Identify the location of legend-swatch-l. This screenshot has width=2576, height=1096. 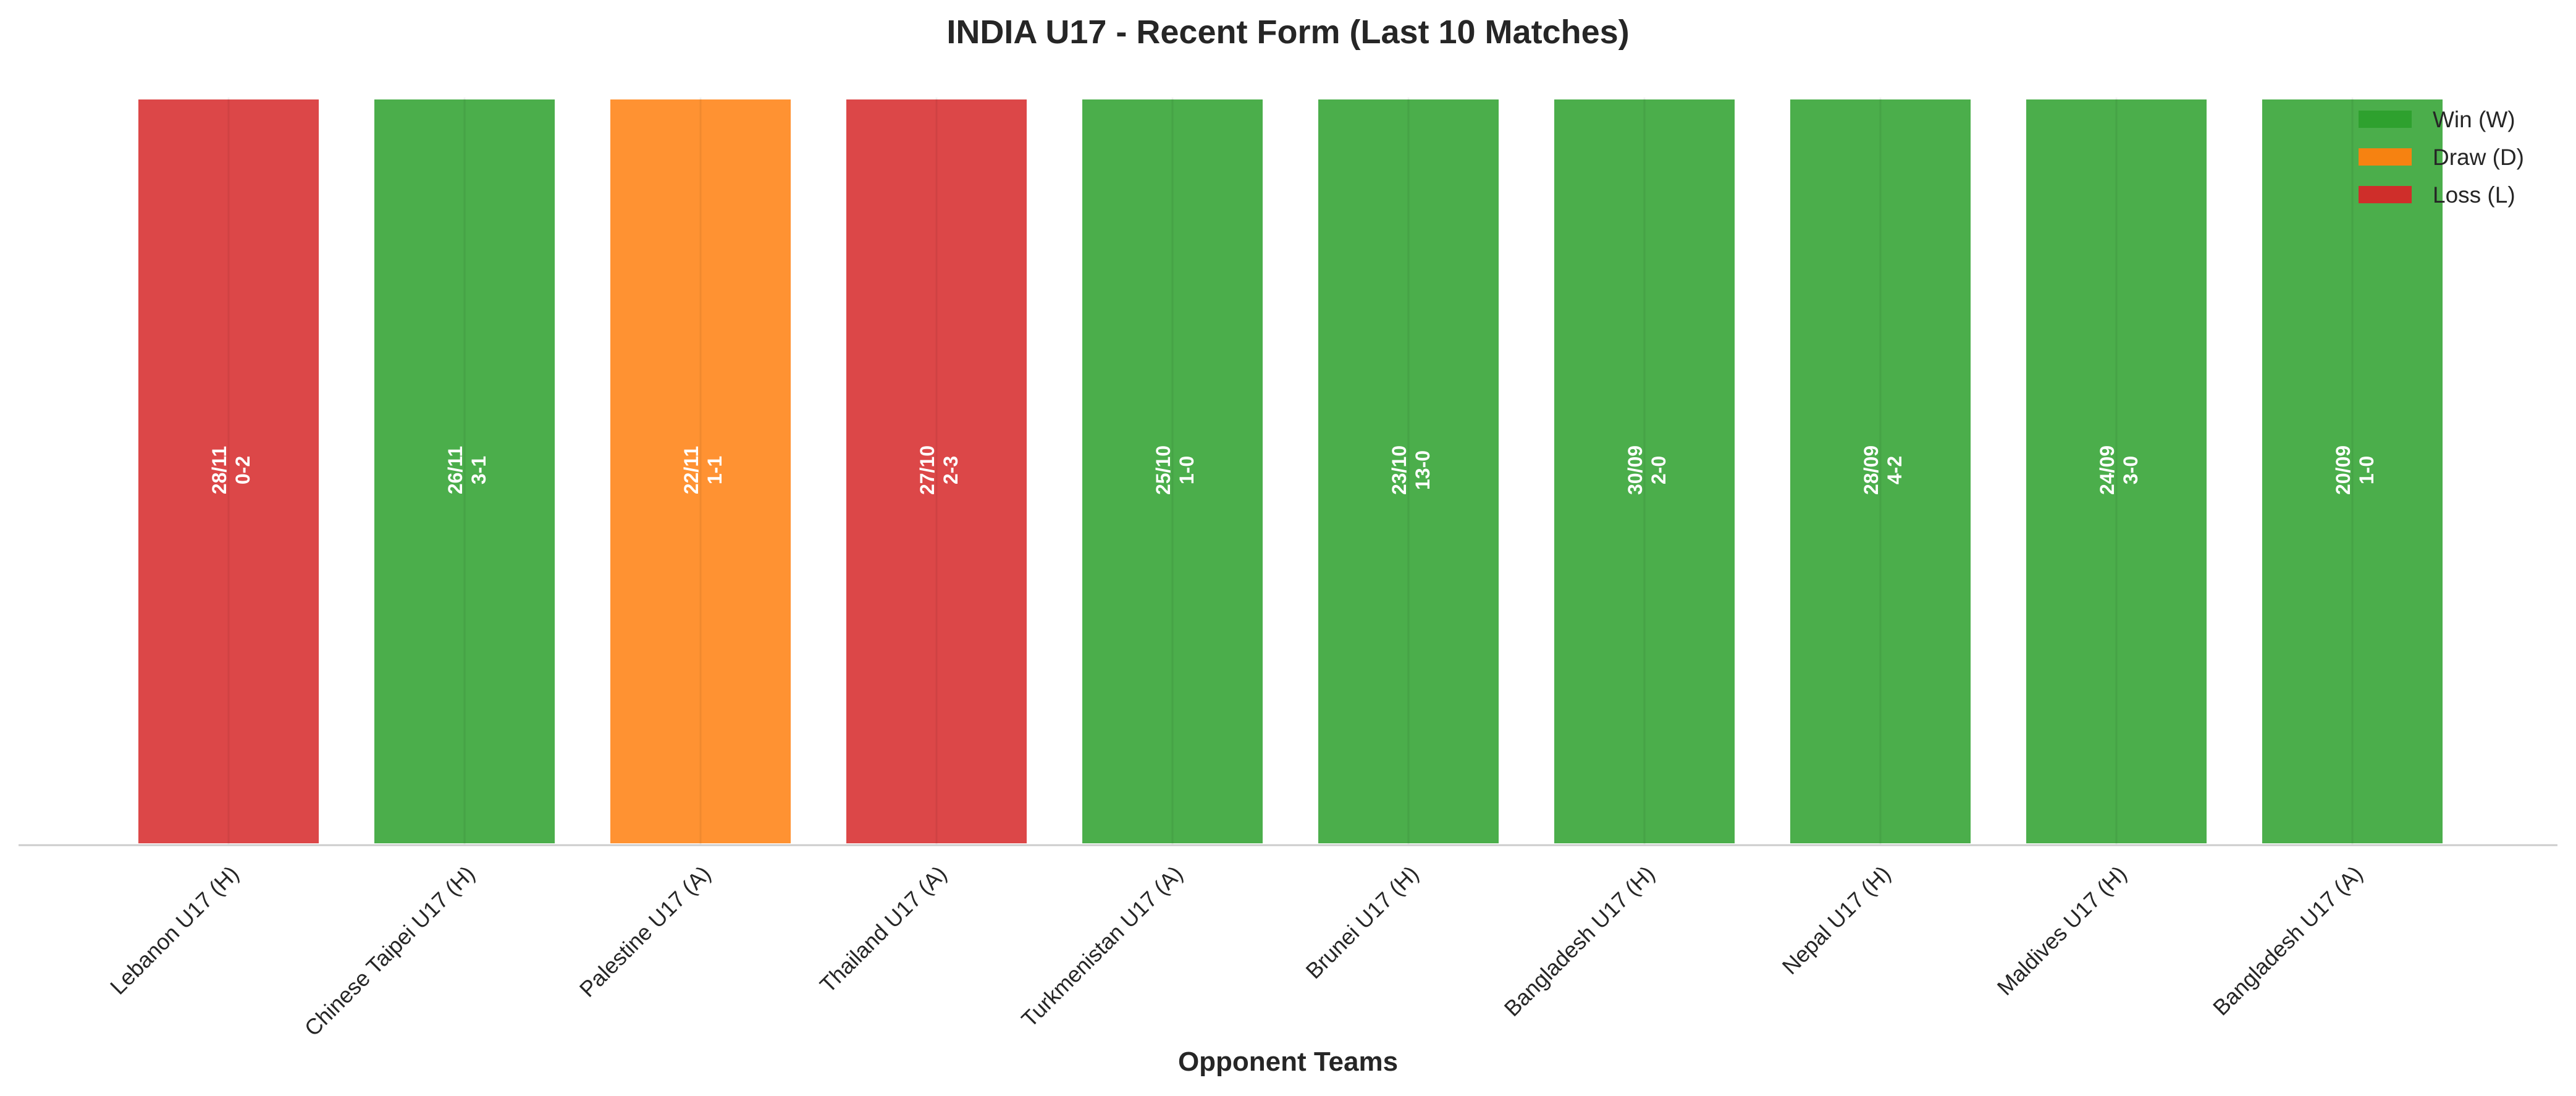
(2385, 194).